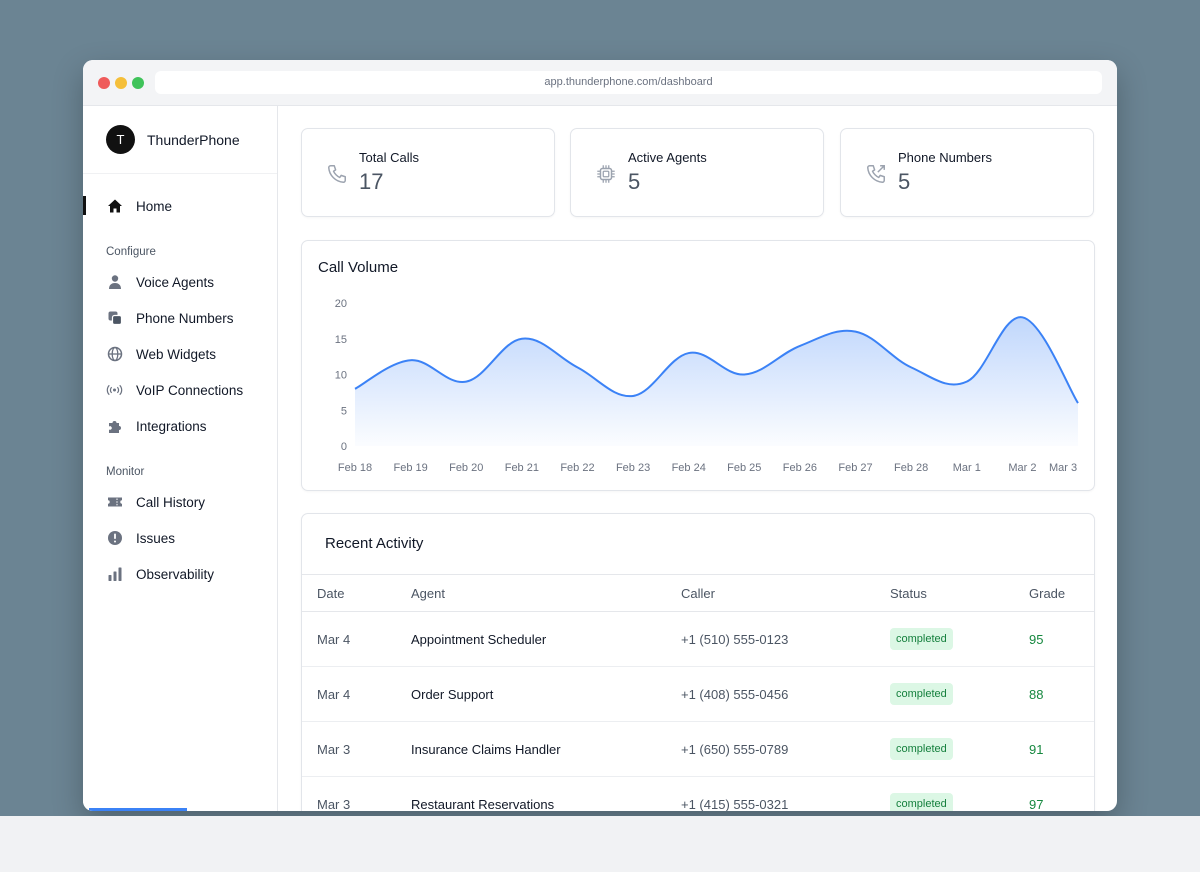 The image size is (1200, 872). Describe the element at coordinates (689, 468) in the screenshot. I see `x-tick-label: Feb 24` at that location.